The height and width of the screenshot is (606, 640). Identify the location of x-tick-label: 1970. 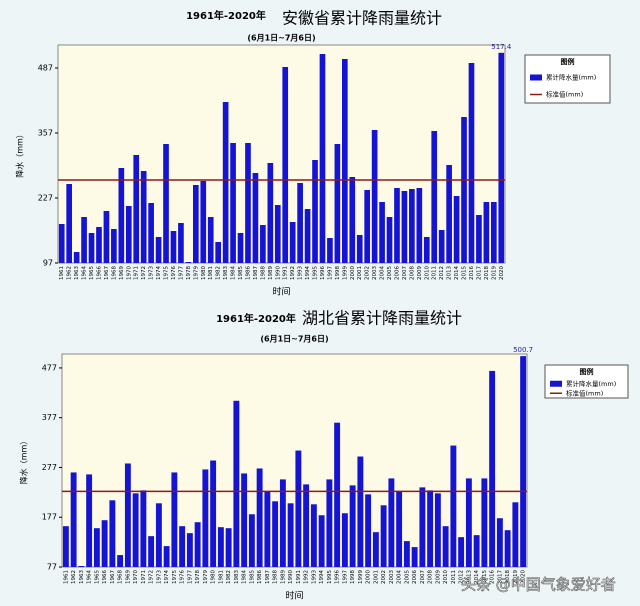
(136, 577).